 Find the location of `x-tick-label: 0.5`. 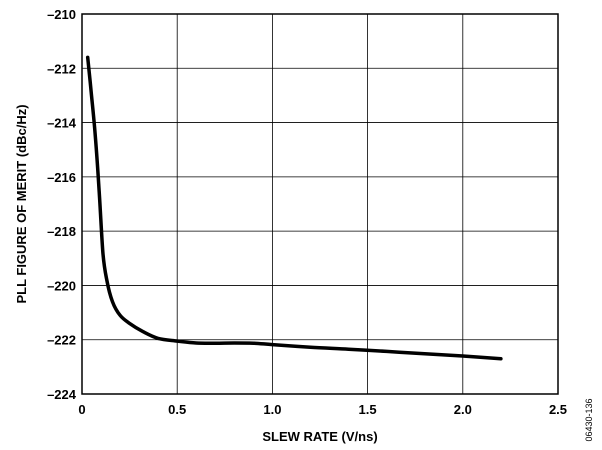

x-tick-label: 0.5 is located at coordinates (177, 409).